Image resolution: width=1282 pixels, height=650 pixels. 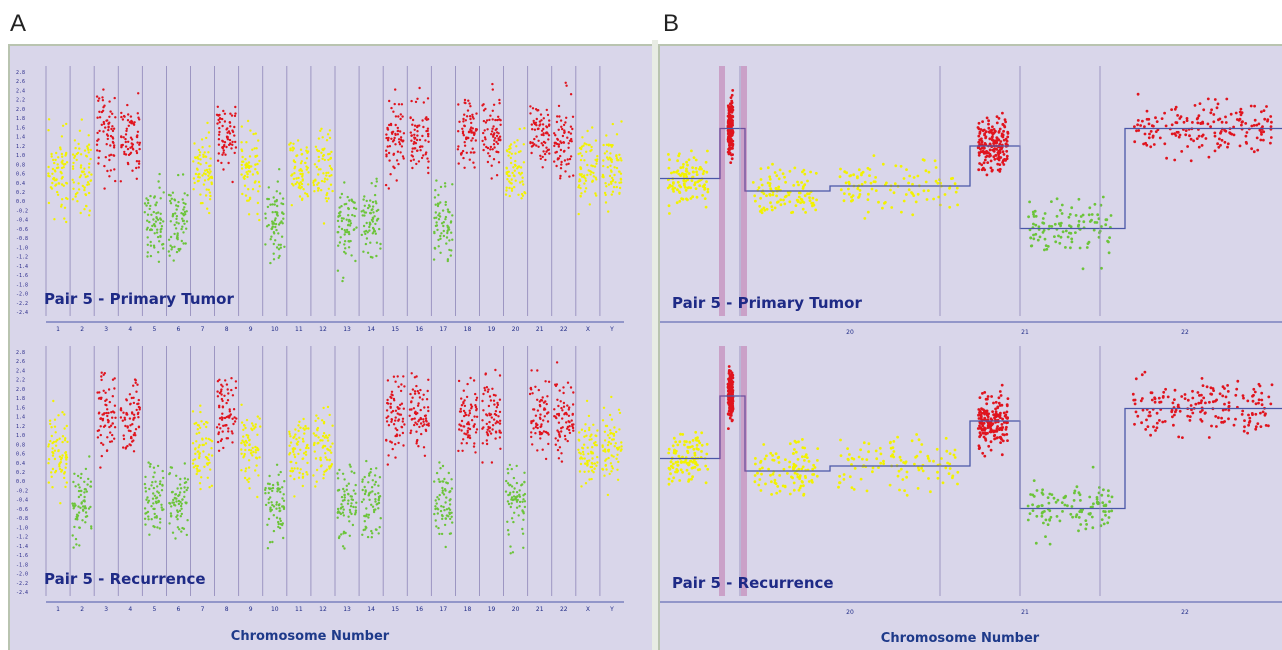 I want to click on y-tick-label: 2.8, so click(x=20, y=73).